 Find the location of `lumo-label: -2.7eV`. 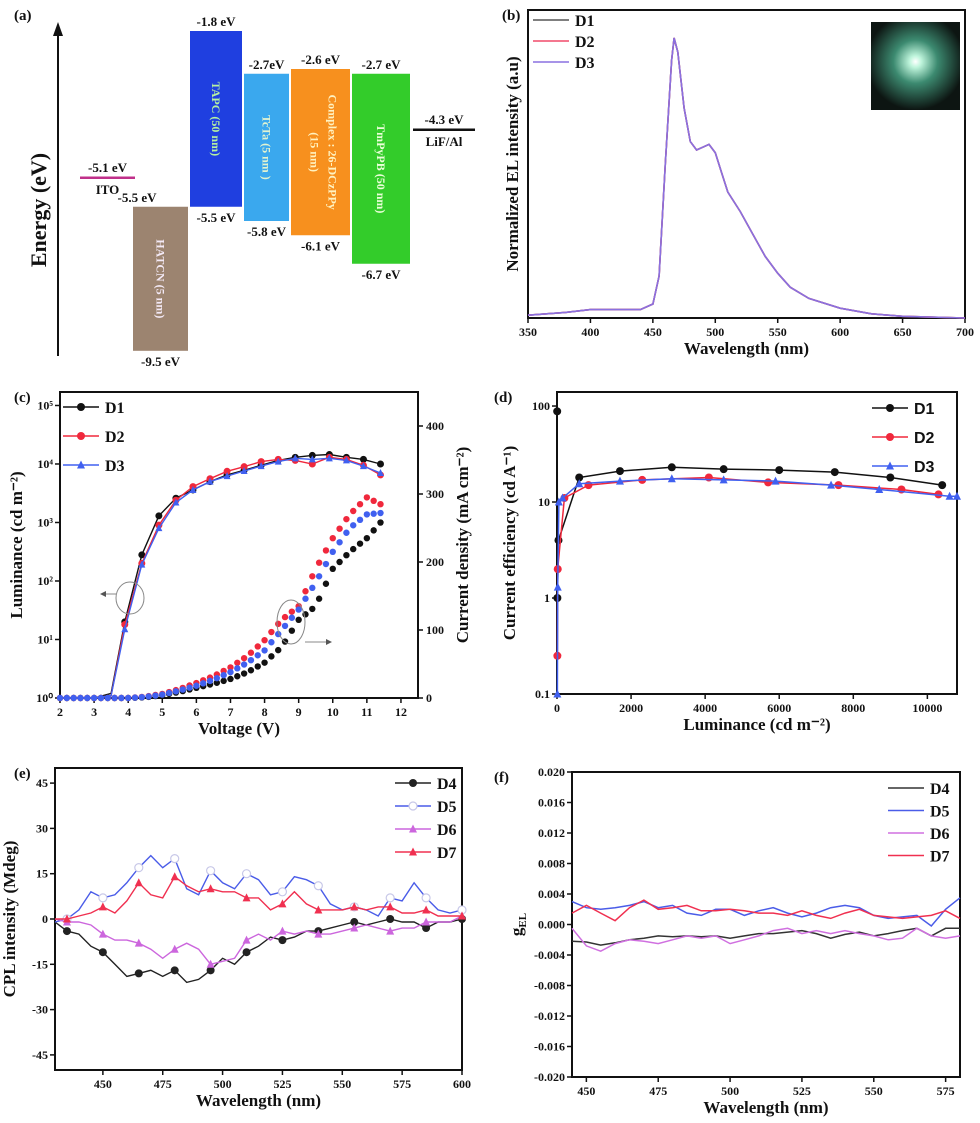

lumo-label: -2.7eV is located at coordinates (267, 64).